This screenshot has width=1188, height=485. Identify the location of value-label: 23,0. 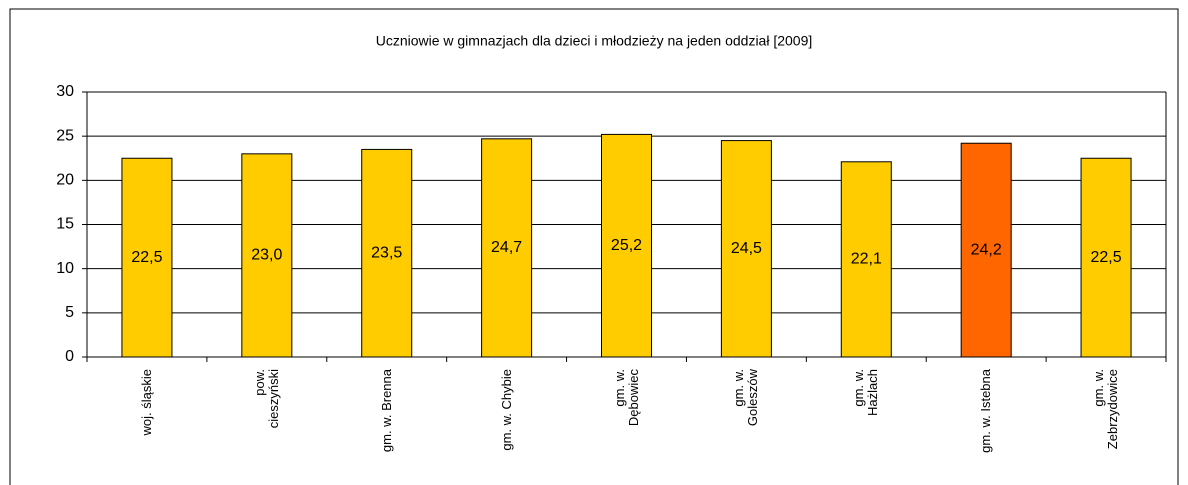
(266, 255).